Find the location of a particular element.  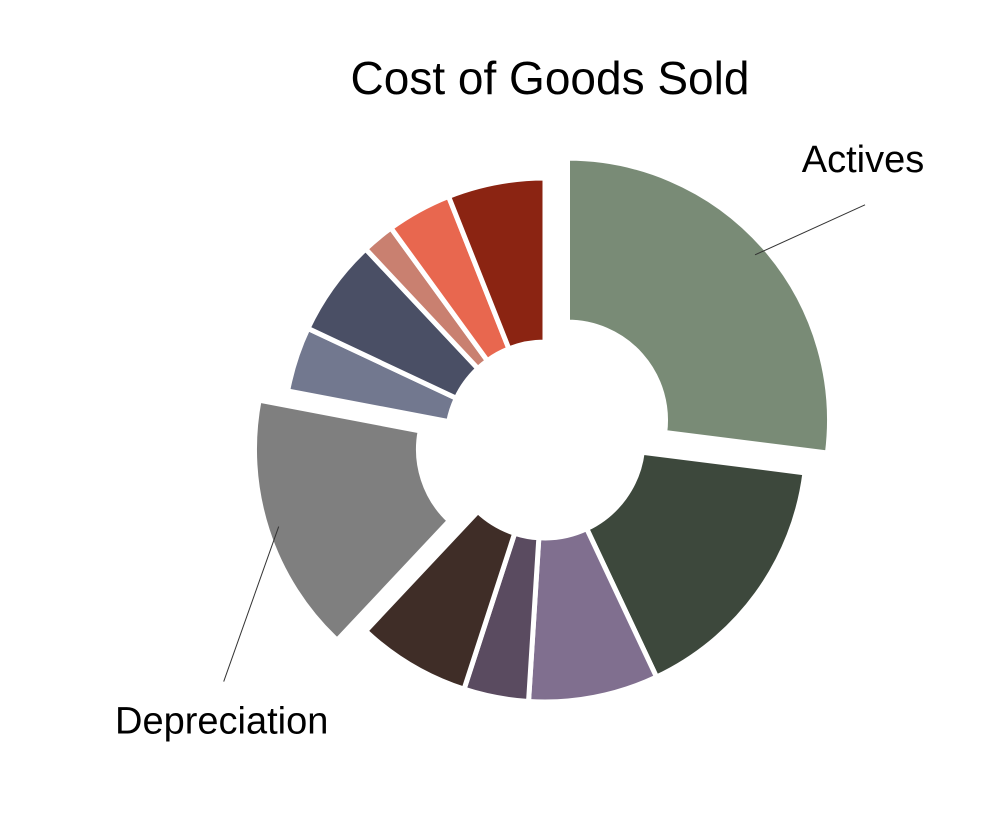

slice-label: Depreciation is located at coordinates (221, 722).